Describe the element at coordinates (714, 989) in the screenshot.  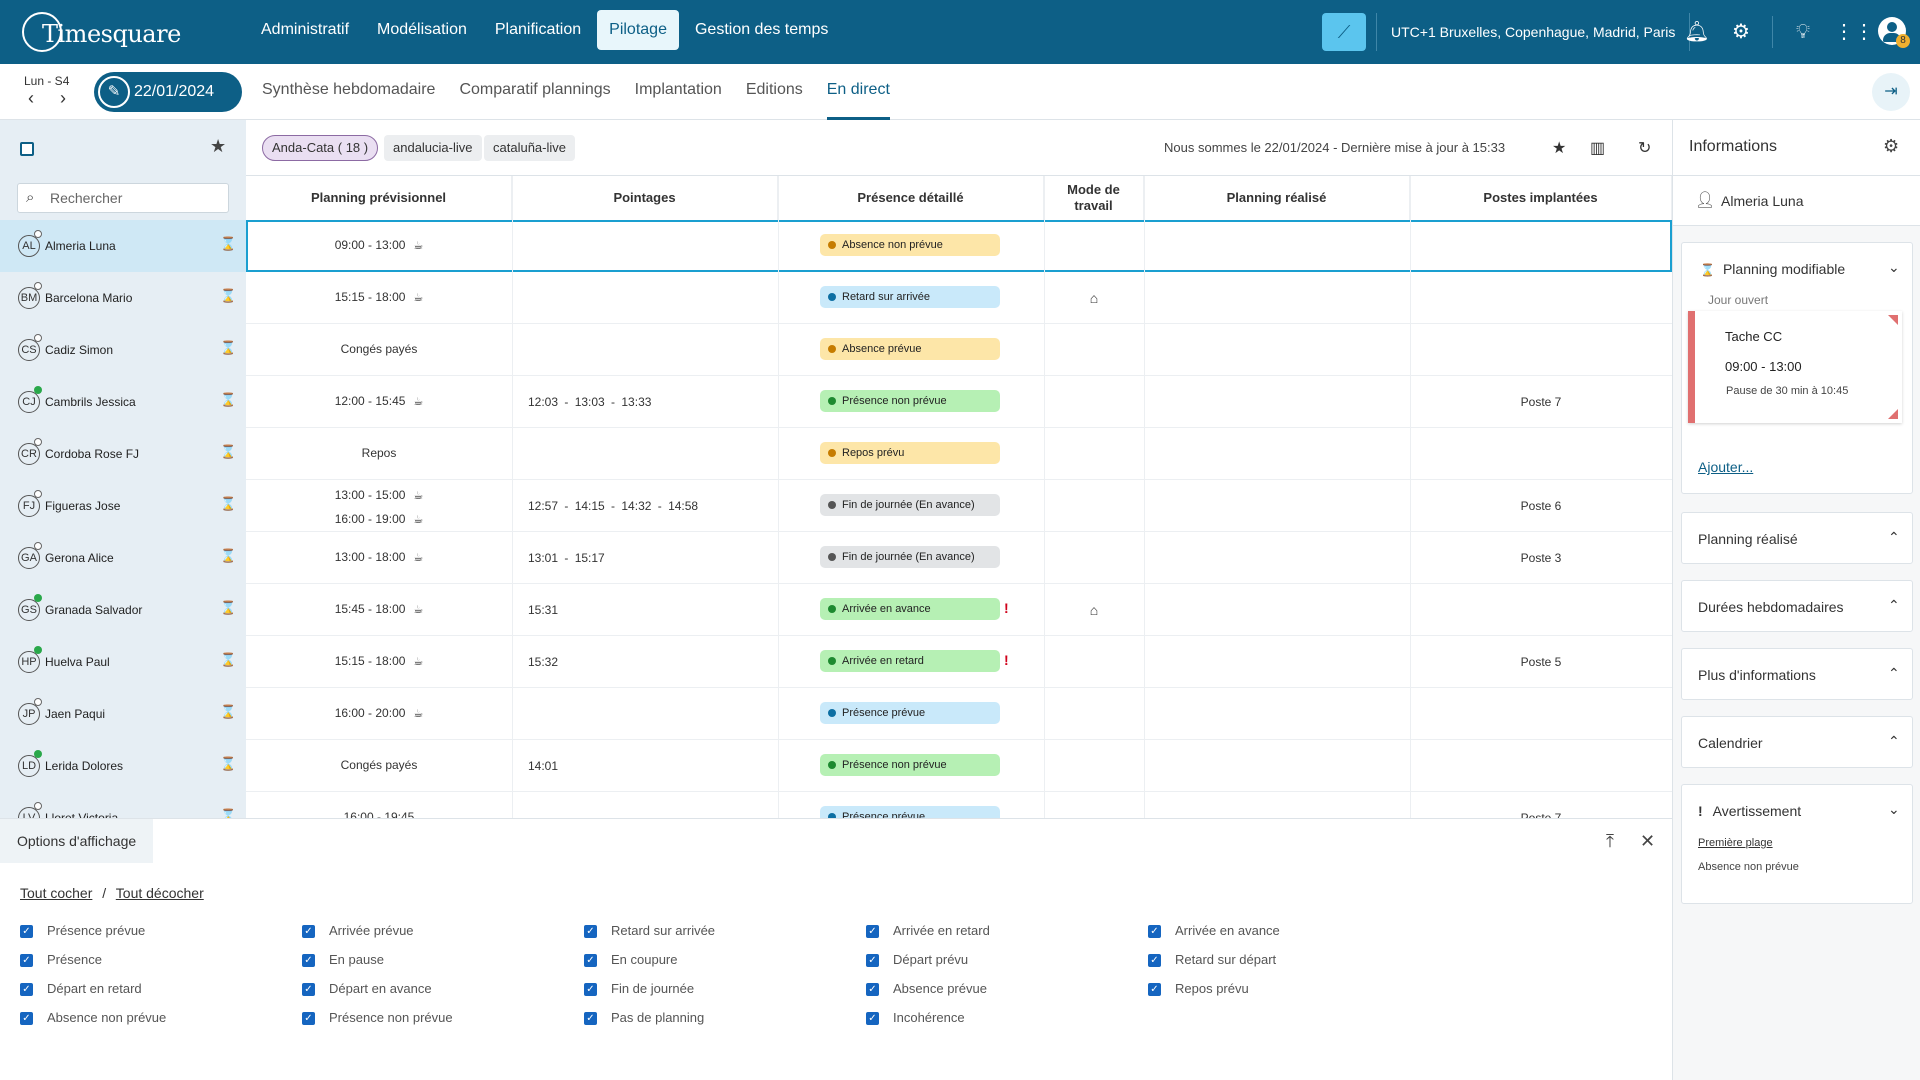
I see `display-option: ✓ Fin de journée` at that location.